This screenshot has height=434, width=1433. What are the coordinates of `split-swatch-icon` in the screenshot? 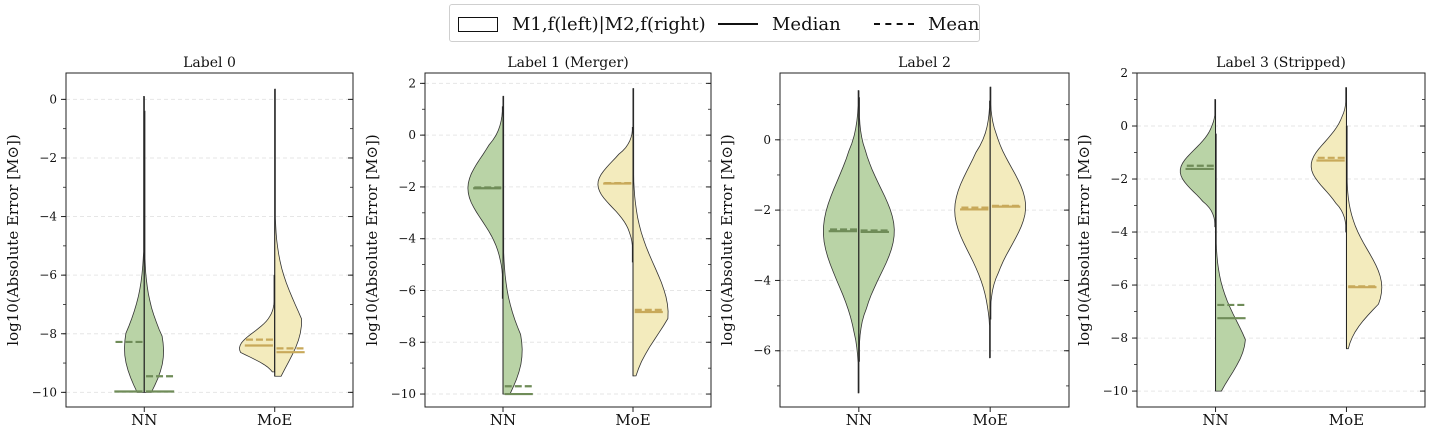 It's located at (478, 24).